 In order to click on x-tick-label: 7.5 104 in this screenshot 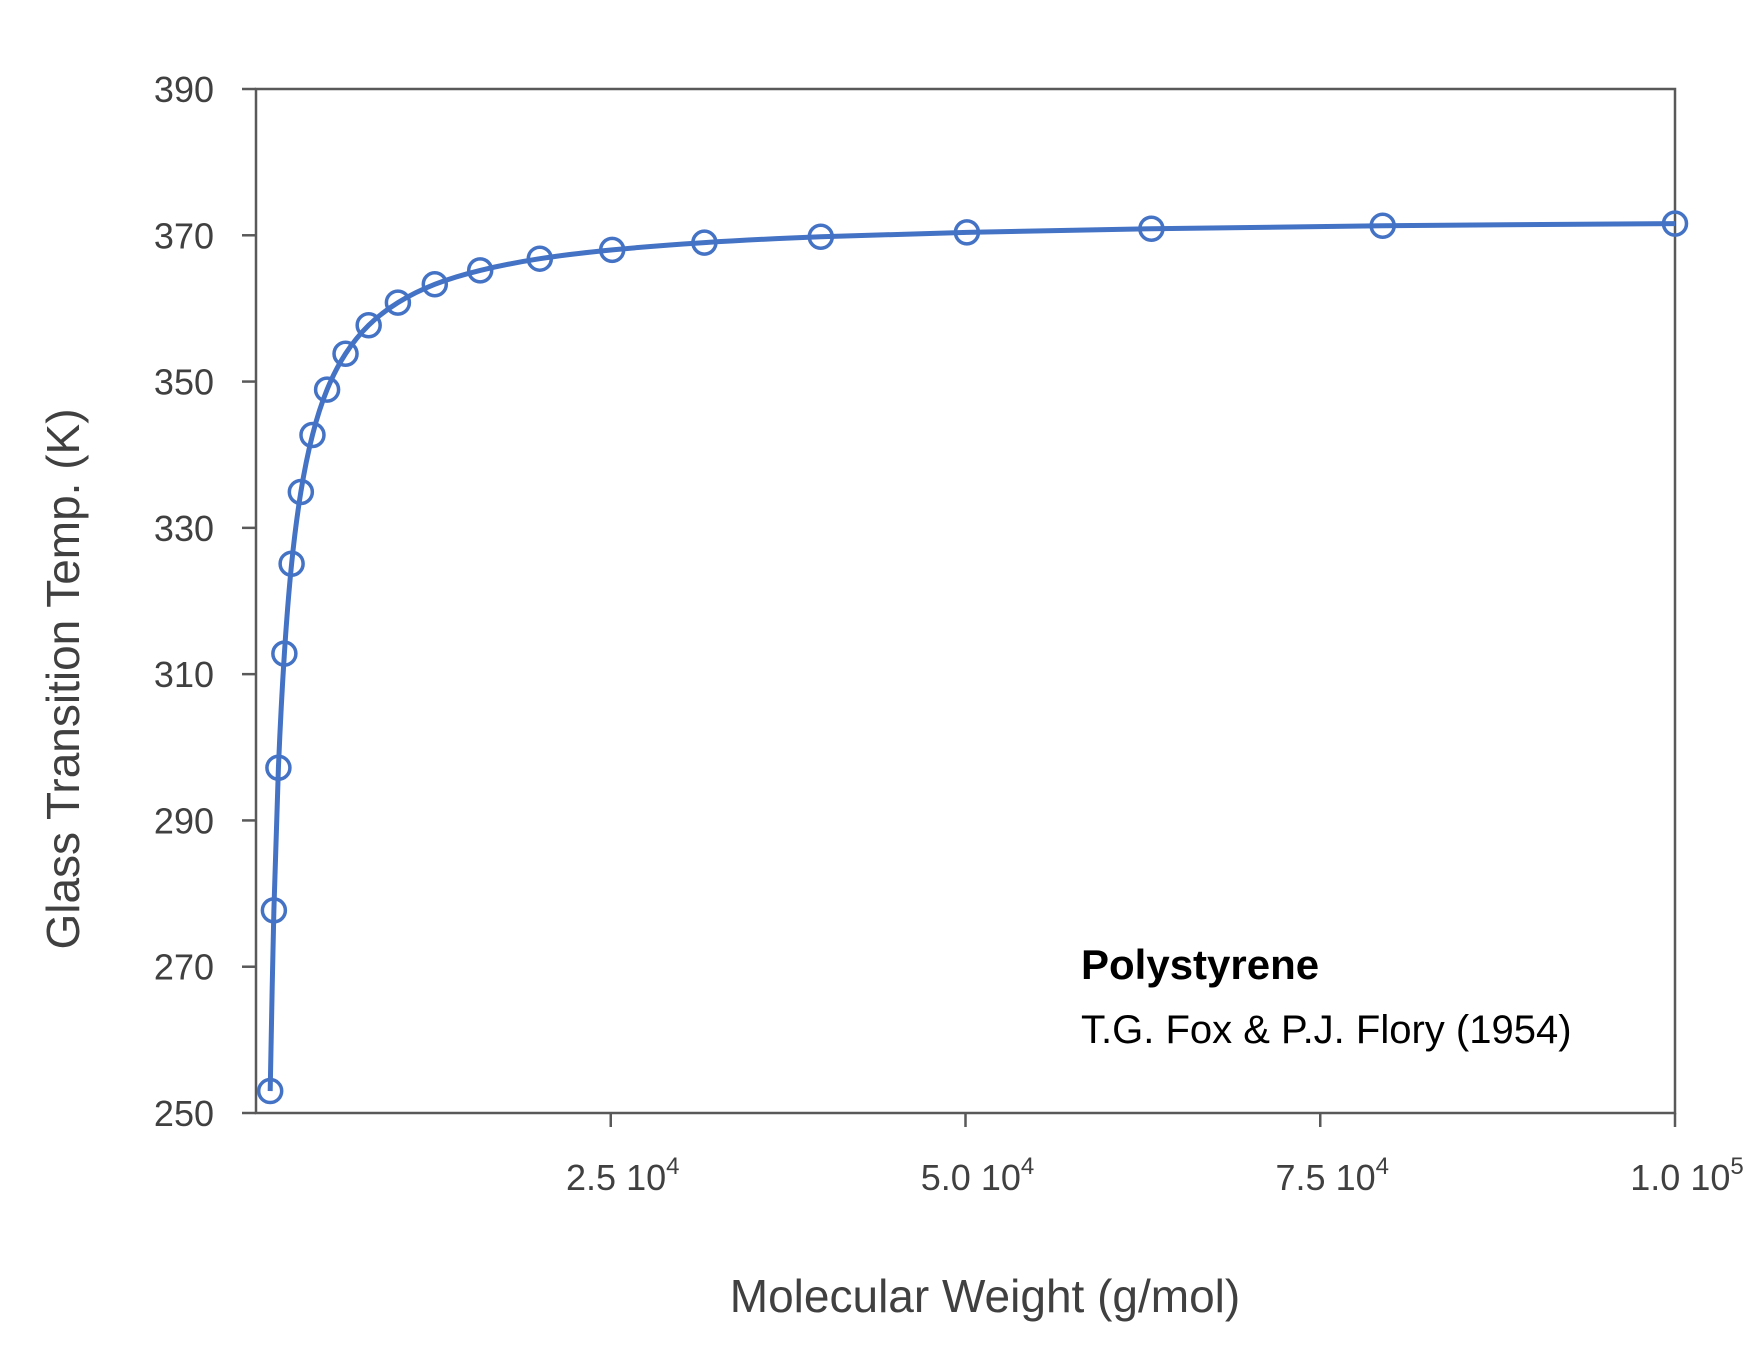, I will do `click(1332, 1175)`.